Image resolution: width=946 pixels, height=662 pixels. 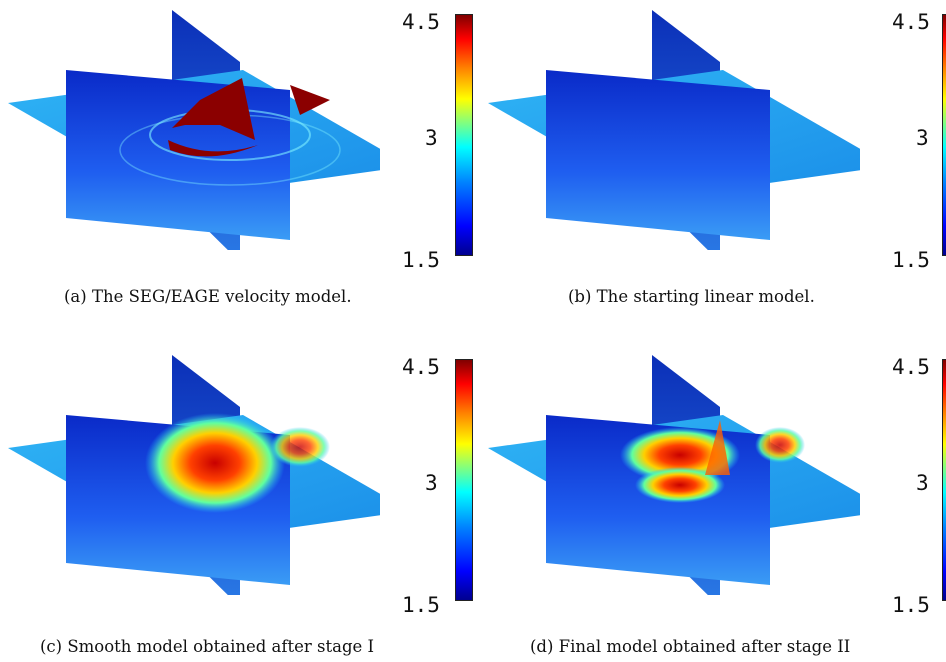 I want to click on caption-a: (a) The SEG/EAGE velocity model., so click(x=208, y=296).